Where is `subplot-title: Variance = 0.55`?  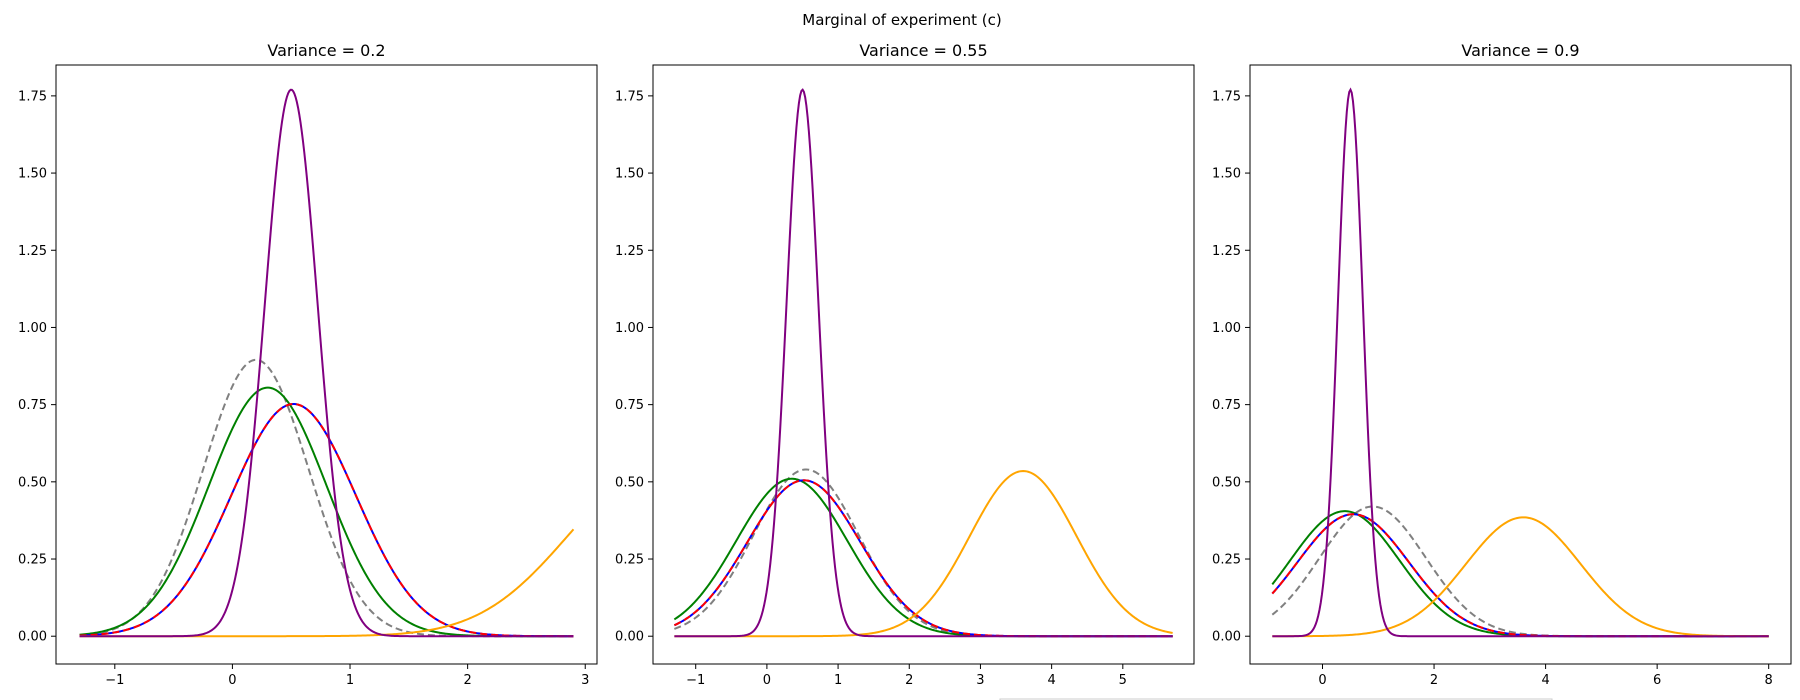 subplot-title: Variance = 0.55 is located at coordinates (923, 50).